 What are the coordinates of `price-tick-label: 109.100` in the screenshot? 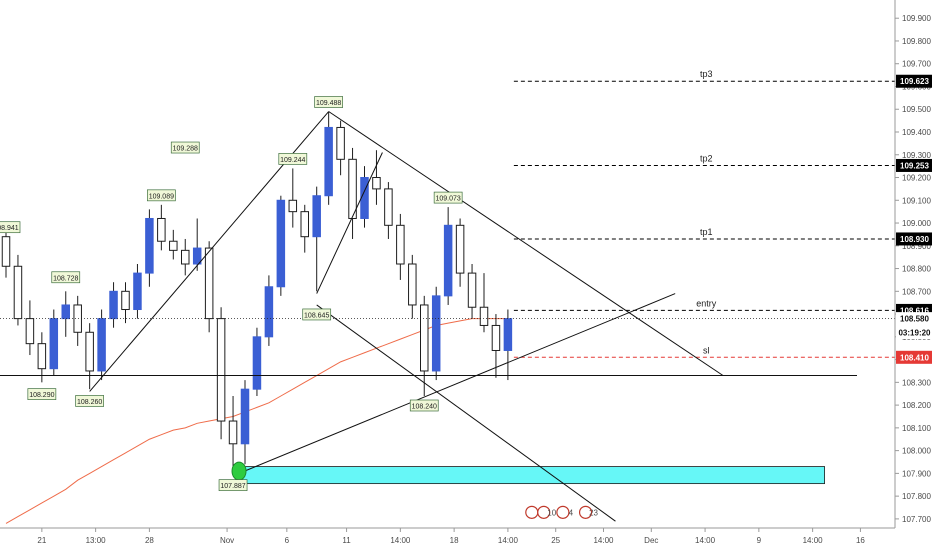 It's located at (916, 200).